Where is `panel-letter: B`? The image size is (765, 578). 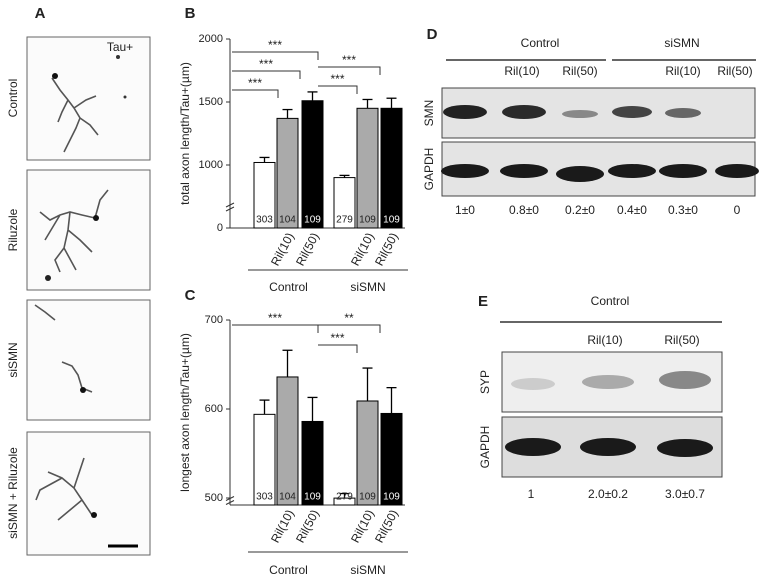
panel-letter: B is located at coordinates (190, 13).